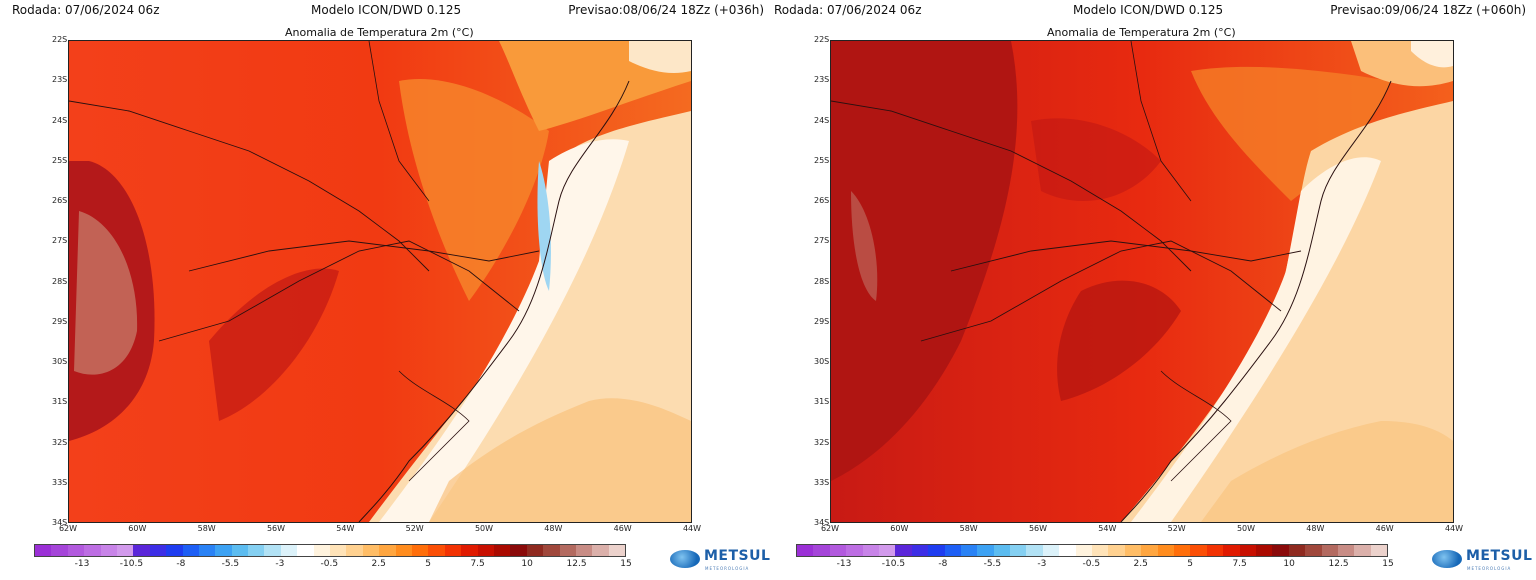 This screenshot has height=580, width=1536. I want to click on latitude-label: 23S, so click(822, 80).